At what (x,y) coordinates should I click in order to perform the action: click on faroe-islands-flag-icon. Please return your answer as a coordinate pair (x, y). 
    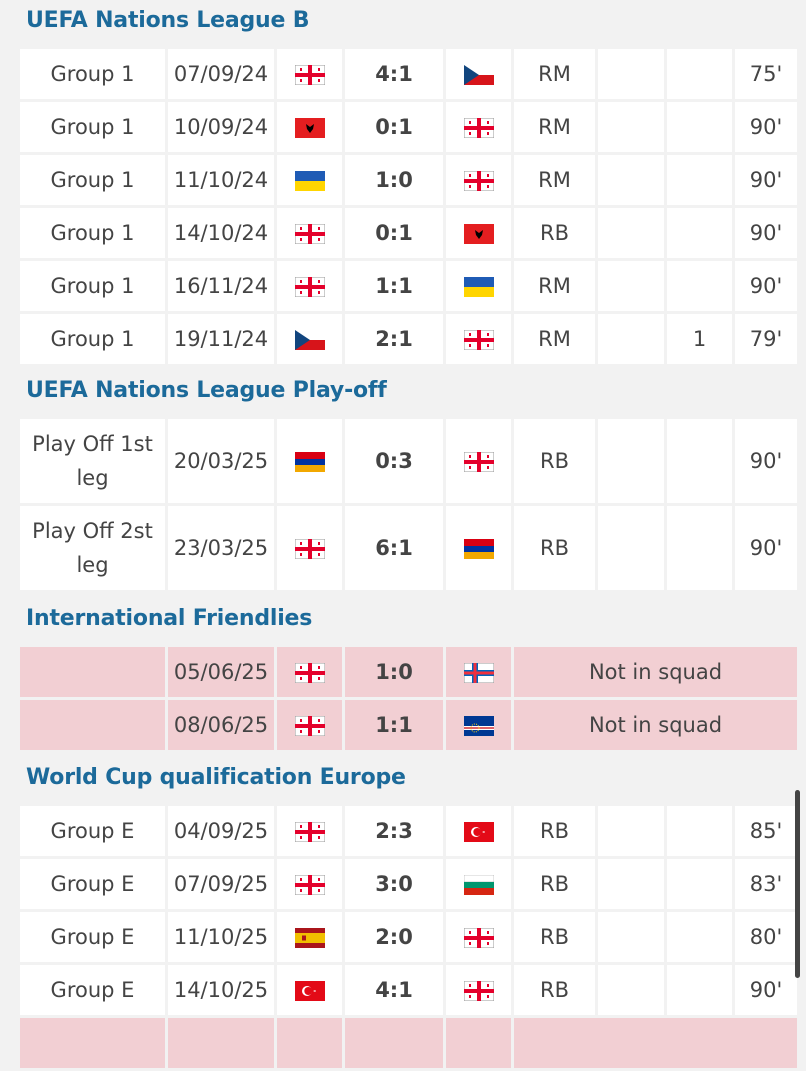
    Looking at the image, I should click on (478, 673).